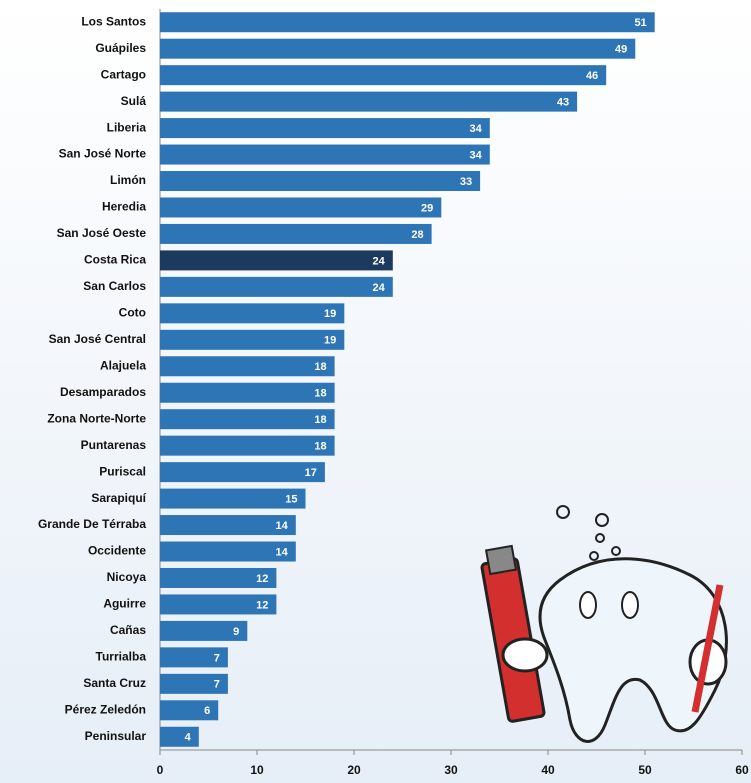  What do you see at coordinates (114, 286) in the screenshot?
I see `y-tick-label: San Carlos` at bounding box center [114, 286].